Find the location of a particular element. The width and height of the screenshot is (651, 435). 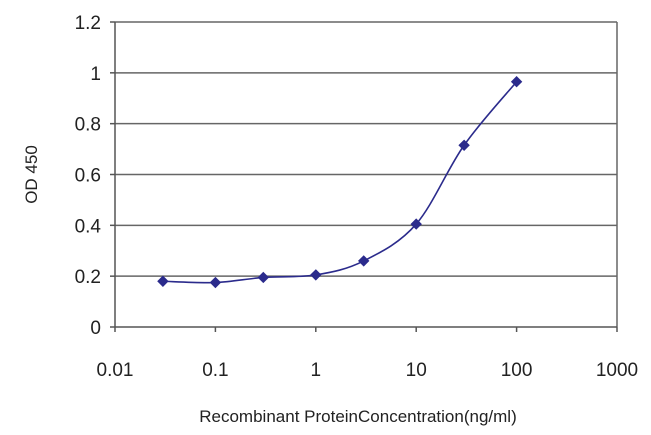

y-tick-label: 0.4 is located at coordinates (88, 226).